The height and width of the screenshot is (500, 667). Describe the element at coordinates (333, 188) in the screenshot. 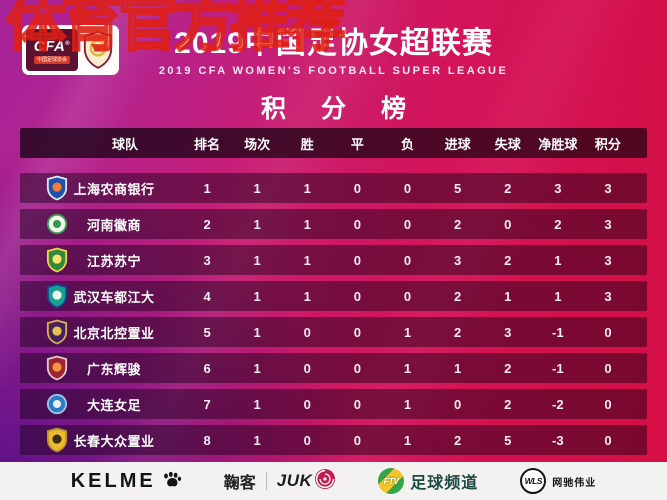

I see `table-row: 上海农商银行 1 1 1 0 0 5 2 3 3` at that location.